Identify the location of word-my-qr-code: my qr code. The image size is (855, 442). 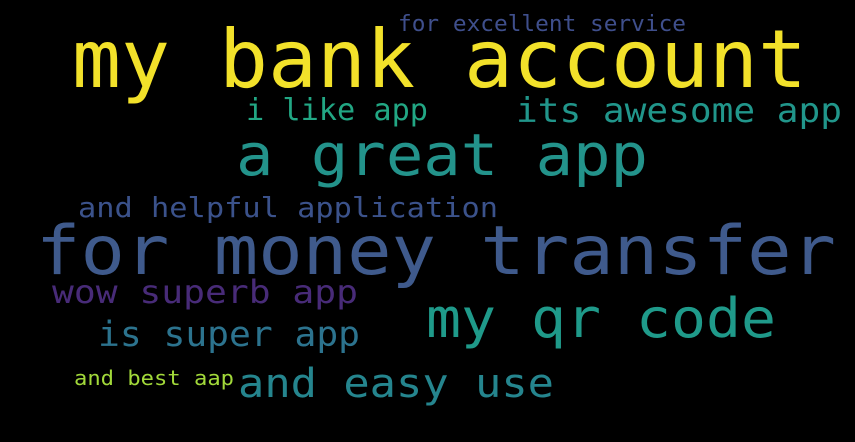
(601, 318).